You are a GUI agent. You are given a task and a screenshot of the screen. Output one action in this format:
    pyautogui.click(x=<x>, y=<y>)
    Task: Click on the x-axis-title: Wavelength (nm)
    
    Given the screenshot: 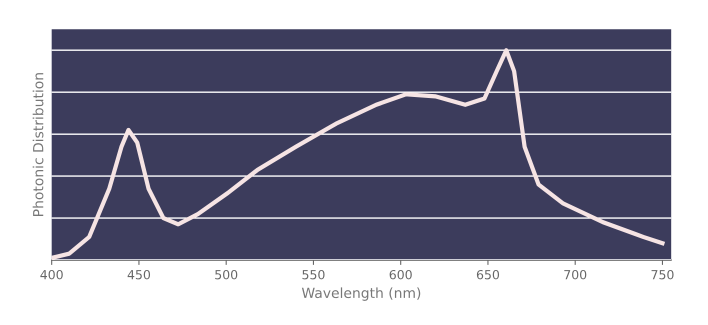 What is the action you would take?
    pyautogui.click(x=361, y=294)
    